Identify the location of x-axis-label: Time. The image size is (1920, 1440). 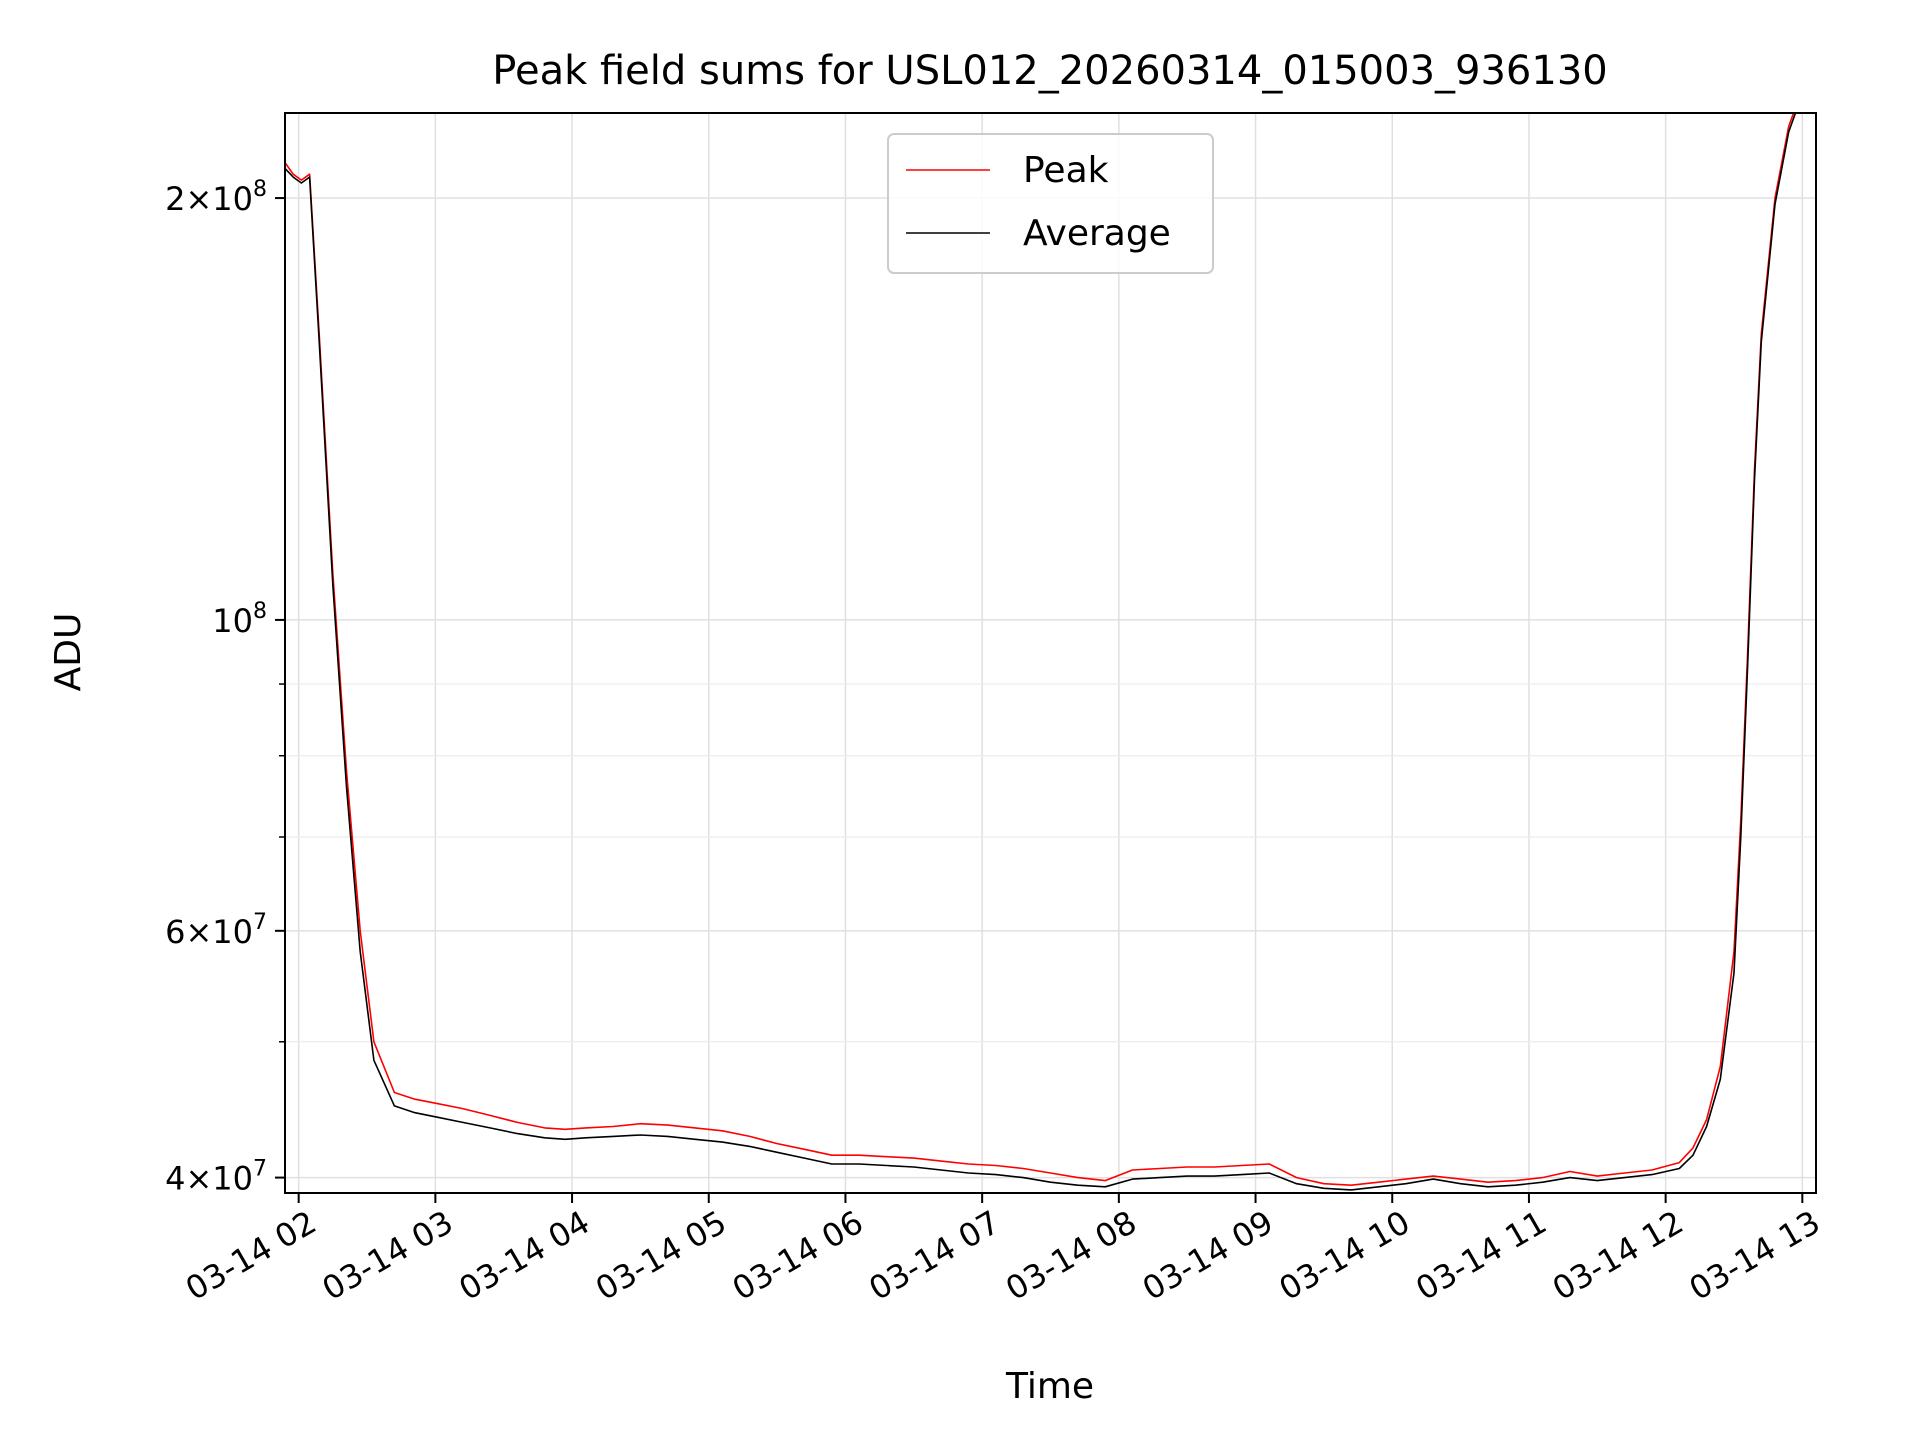
(1049, 1386).